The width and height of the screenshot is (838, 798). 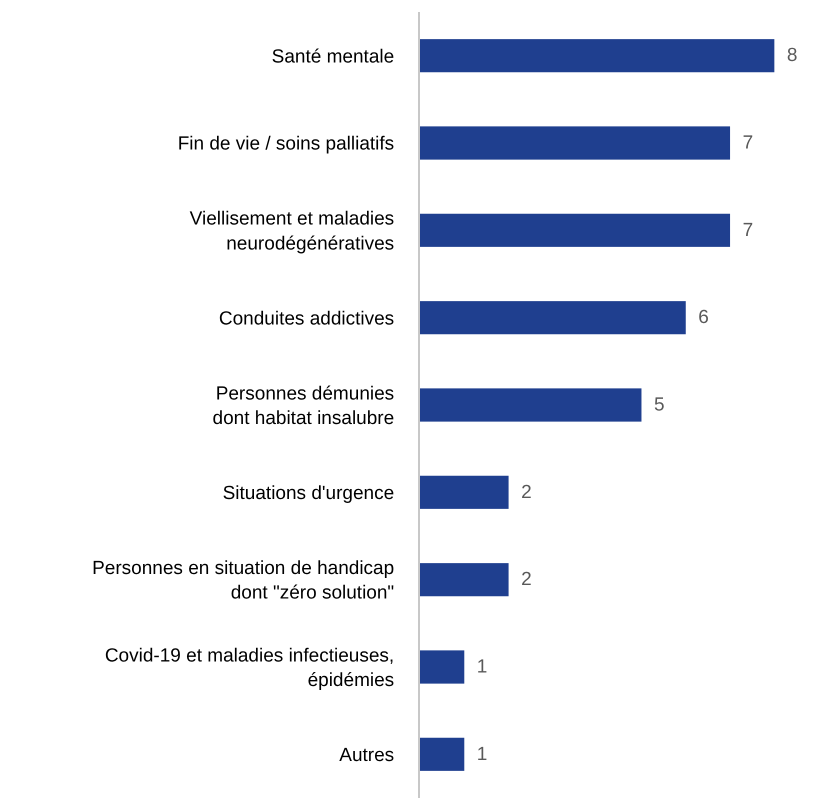 I want to click on y-tick-label: Conduites addictives, so click(x=306, y=319).